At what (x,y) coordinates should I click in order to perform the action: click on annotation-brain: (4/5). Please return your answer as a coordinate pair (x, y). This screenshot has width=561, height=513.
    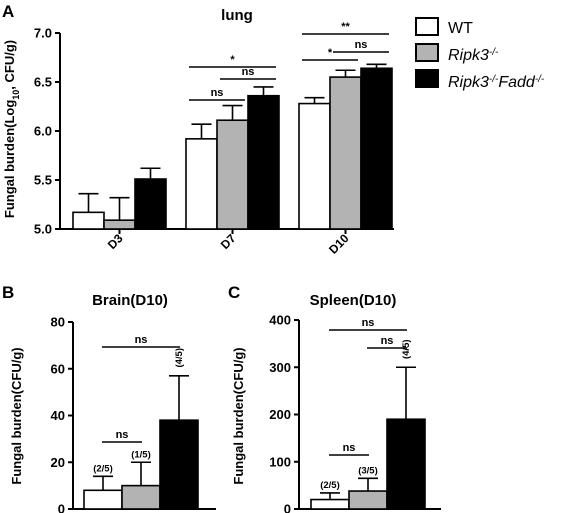
    Looking at the image, I should click on (179, 358).